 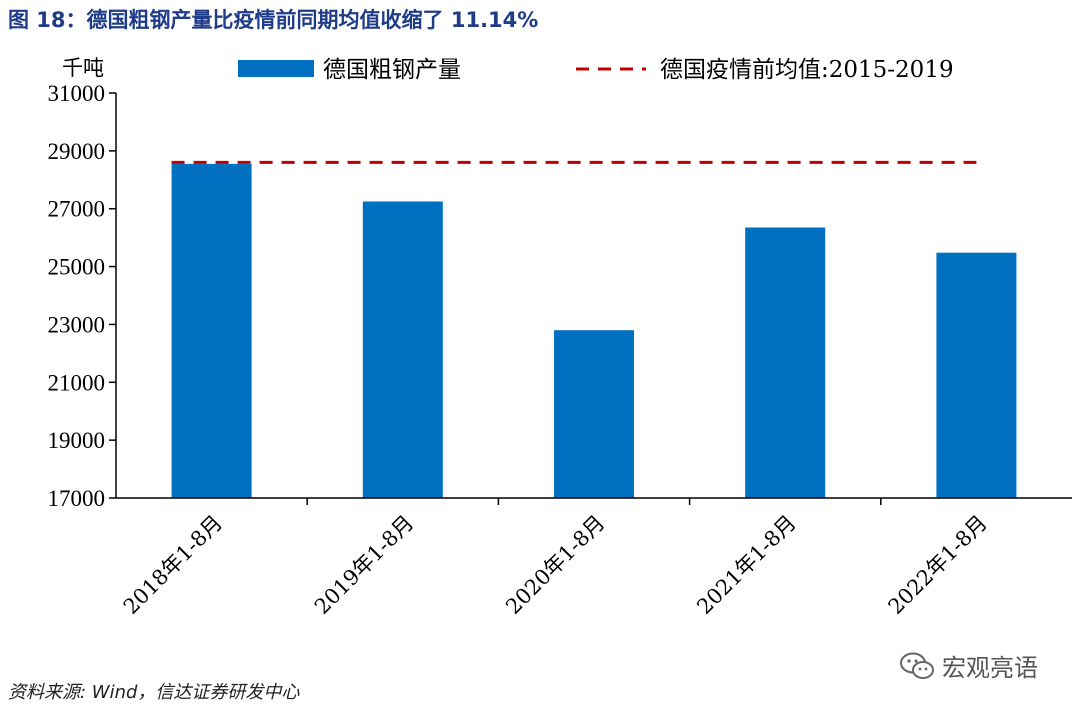 What do you see at coordinates (77, 151) in the screenshot?
I see `y-tick-label: 29000` at bounding box center [77, 151].